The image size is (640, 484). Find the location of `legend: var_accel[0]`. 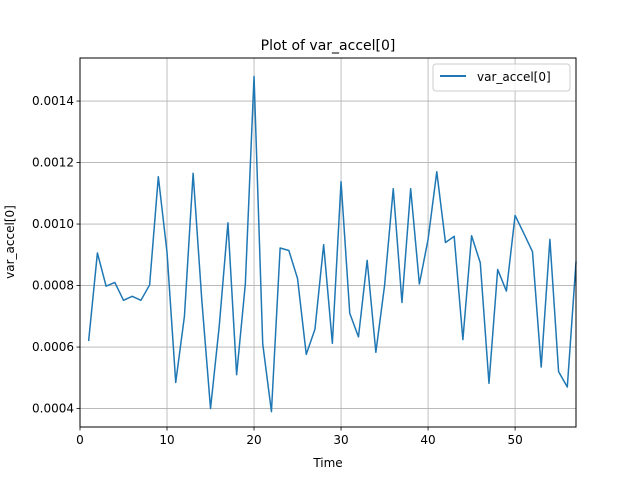

legend: var_accel[0] is located at coordinates (501, 77).